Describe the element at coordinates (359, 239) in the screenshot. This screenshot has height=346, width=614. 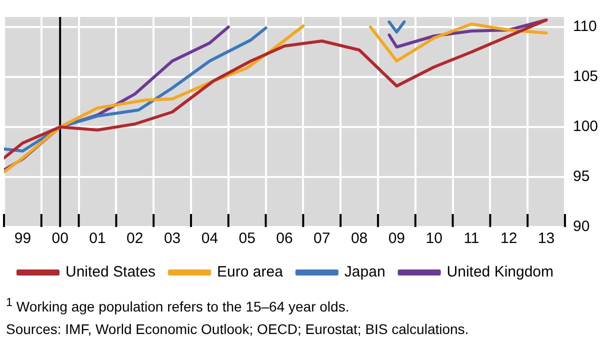
I see `x-tick-label: 08` at that location.